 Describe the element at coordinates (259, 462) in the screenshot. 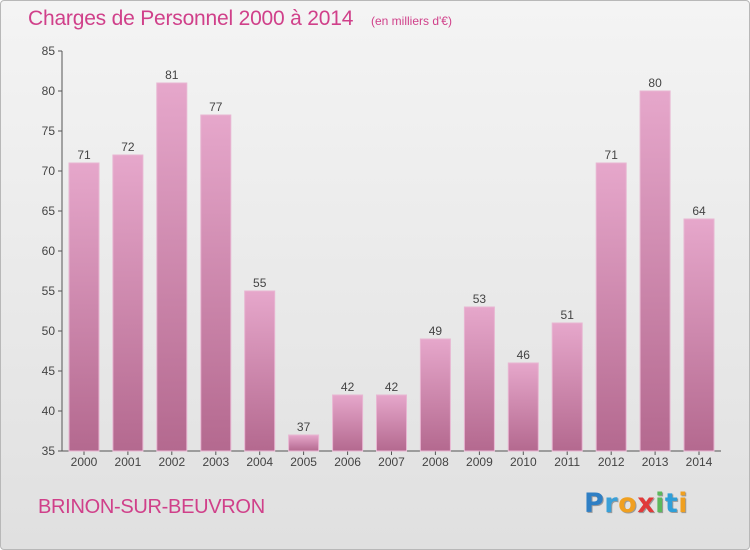

I see `x-tick-label-2004: 2004` at that location.